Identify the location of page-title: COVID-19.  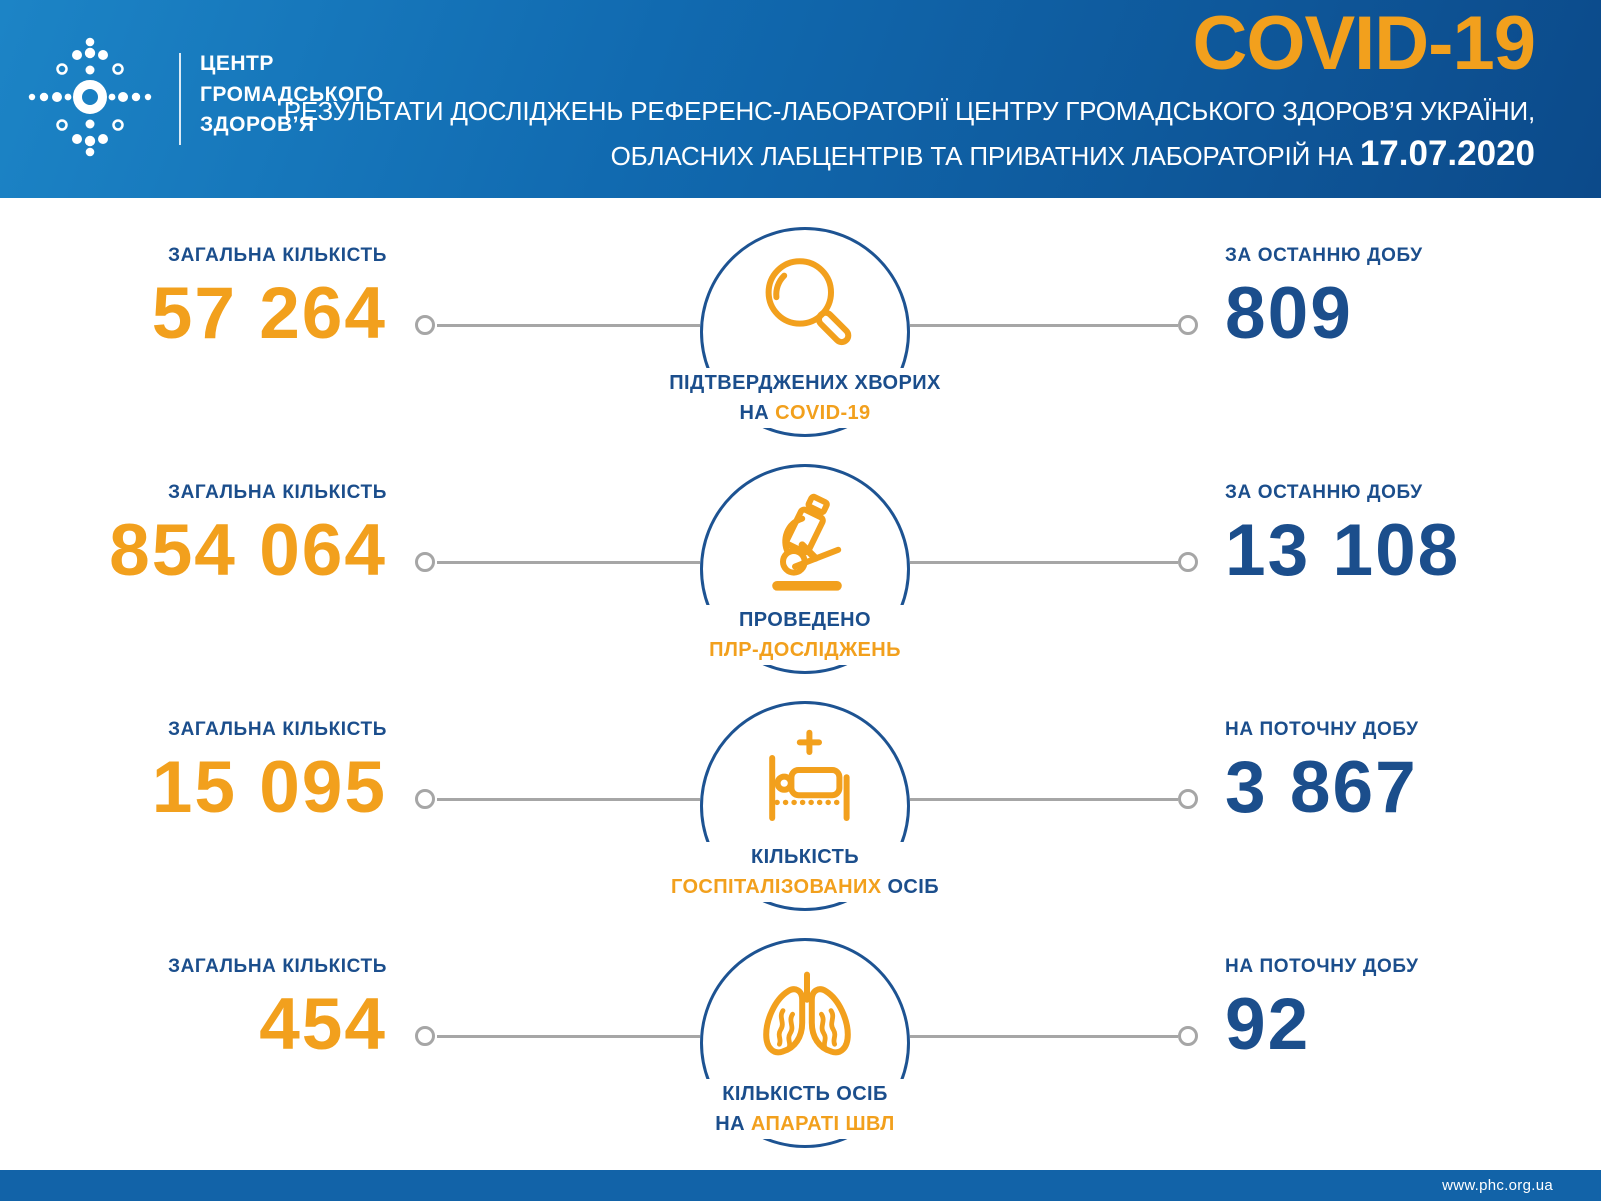
(1364, 43).